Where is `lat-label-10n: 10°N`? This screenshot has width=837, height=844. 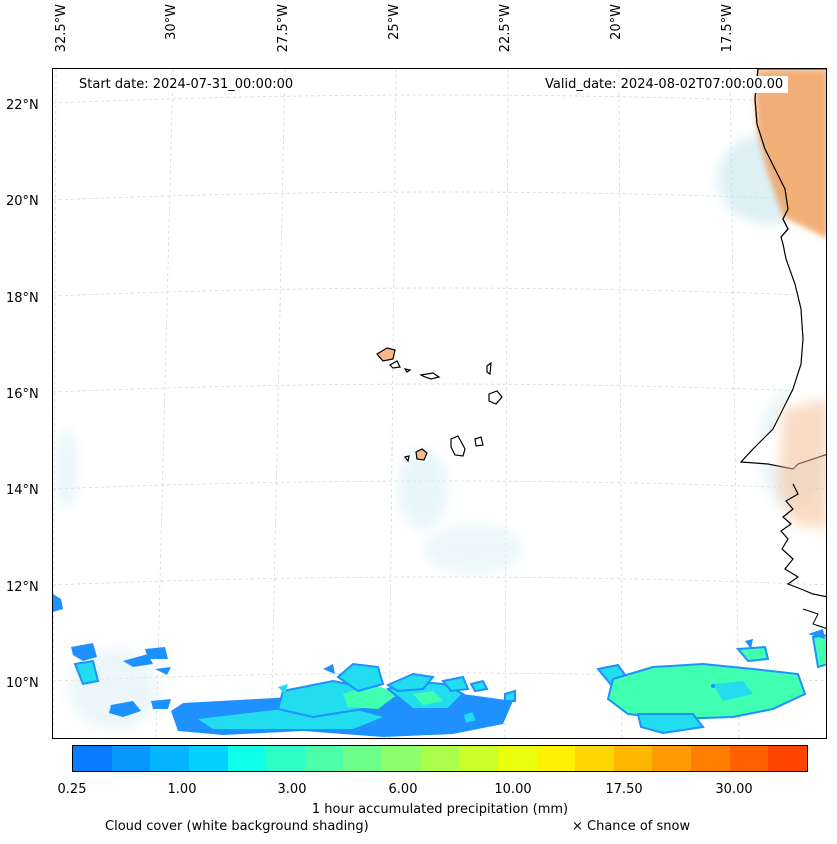
lat-label-10n: 10°N is located at coordinates (22, 683).